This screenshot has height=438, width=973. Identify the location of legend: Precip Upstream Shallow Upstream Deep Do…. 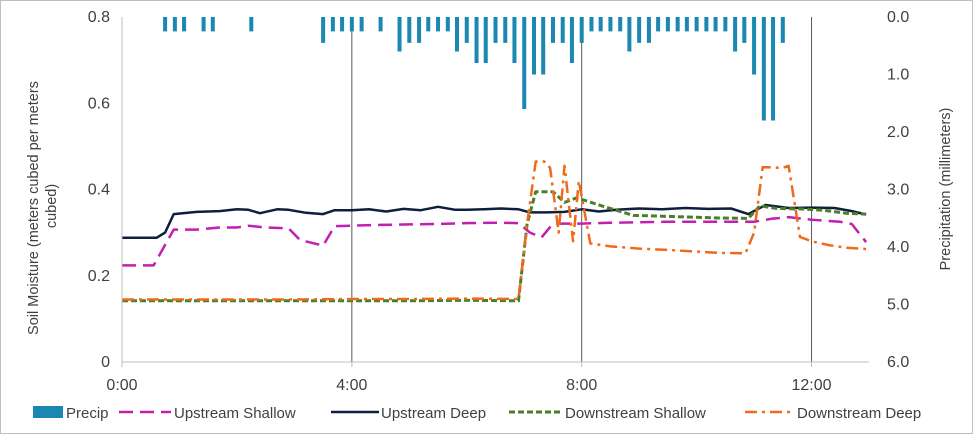
(477, 413).